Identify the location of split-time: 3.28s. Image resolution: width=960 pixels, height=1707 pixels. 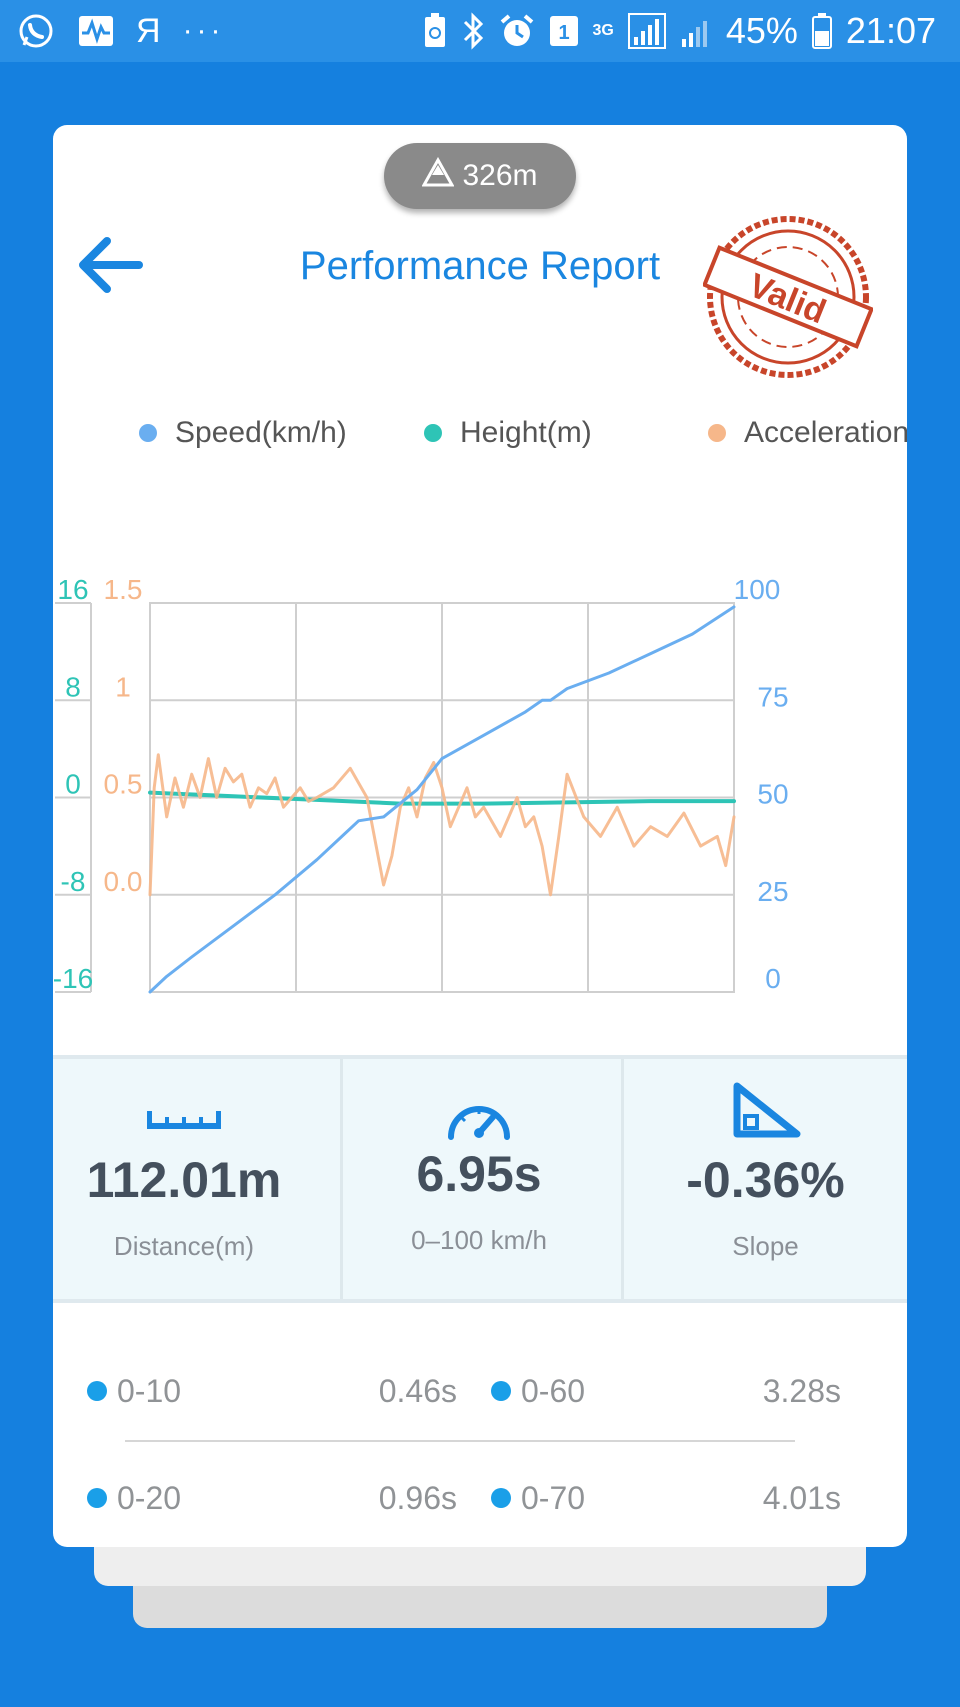
(801, 1390).